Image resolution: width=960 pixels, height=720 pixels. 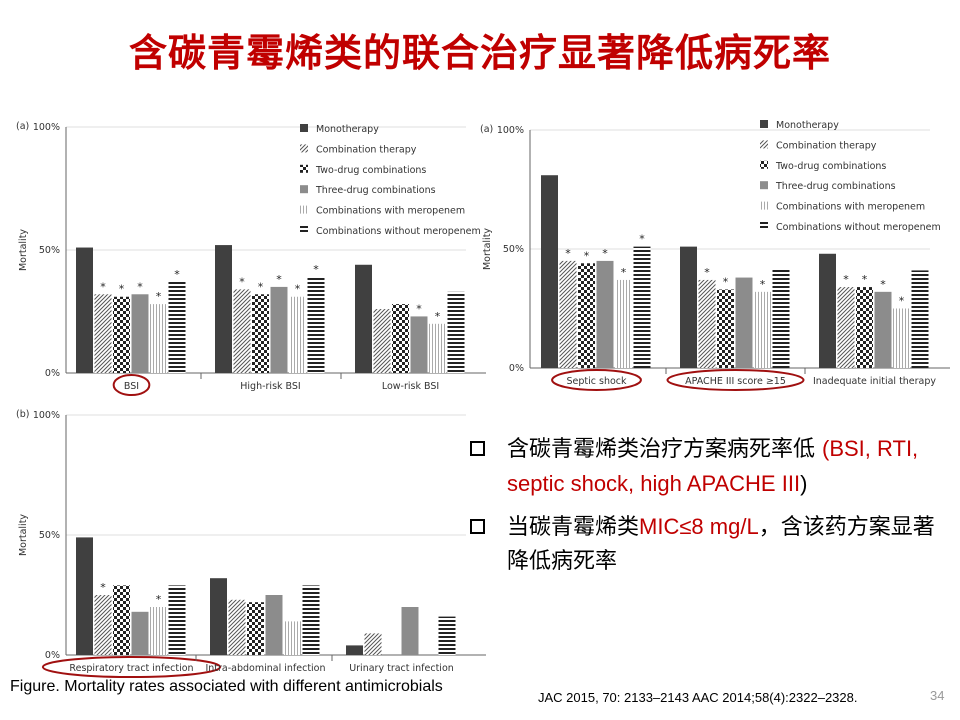 I want to click on bar-monotherapy-respiratory-tract-infection, so click(x=84, y=596).